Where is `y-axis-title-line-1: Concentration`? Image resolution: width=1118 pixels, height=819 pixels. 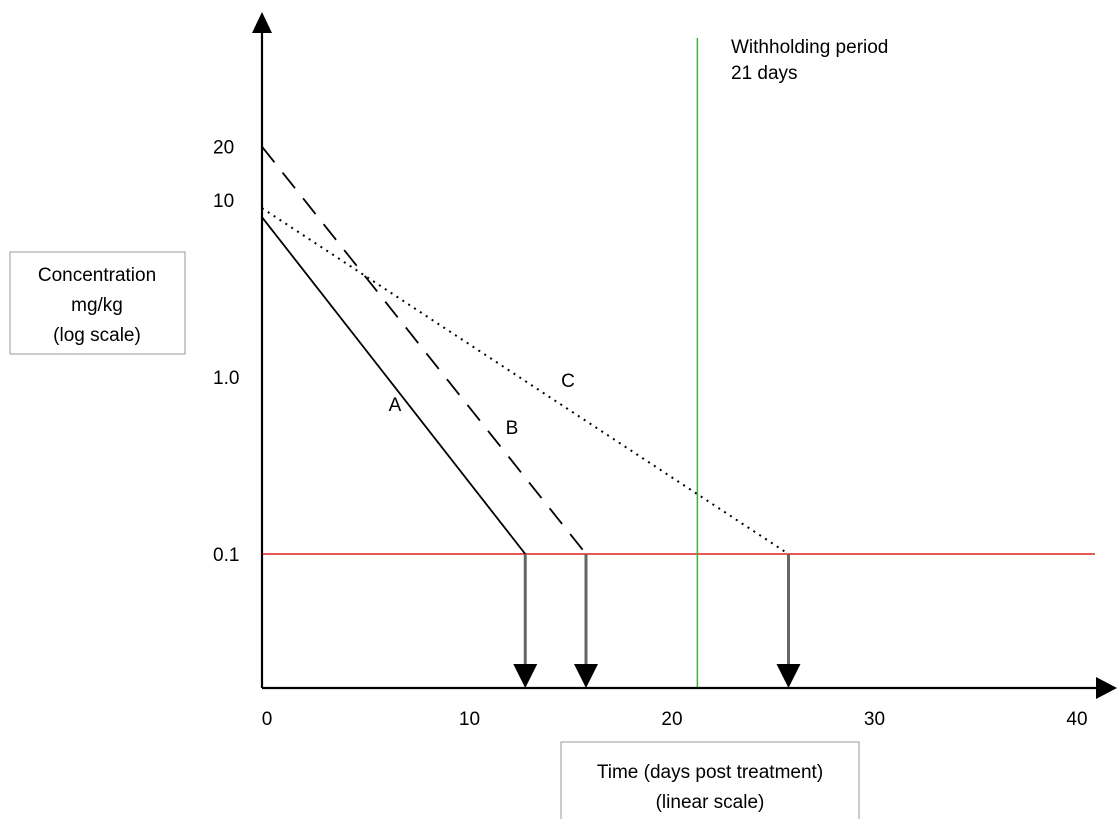 y-axis-title-line-1: Concentration is located at coordinates (97, 275).